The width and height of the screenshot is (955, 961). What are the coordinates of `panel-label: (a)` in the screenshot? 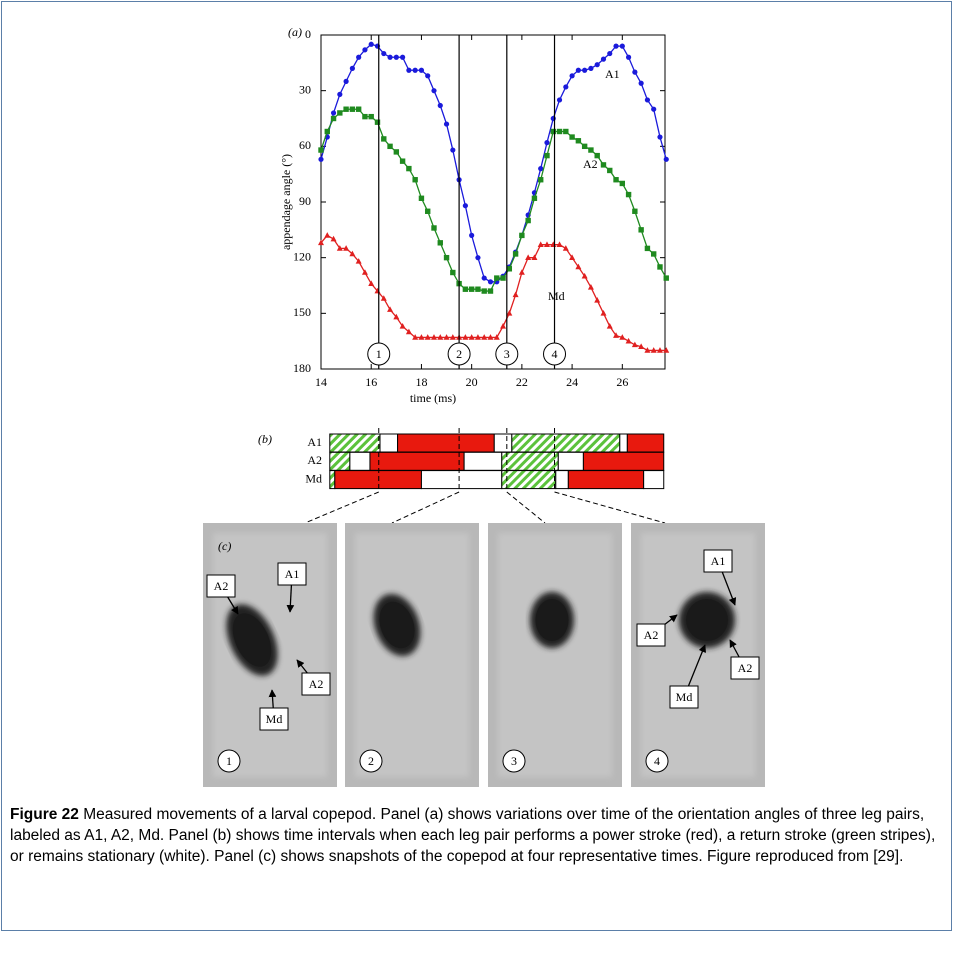 It's located at (295, 32).